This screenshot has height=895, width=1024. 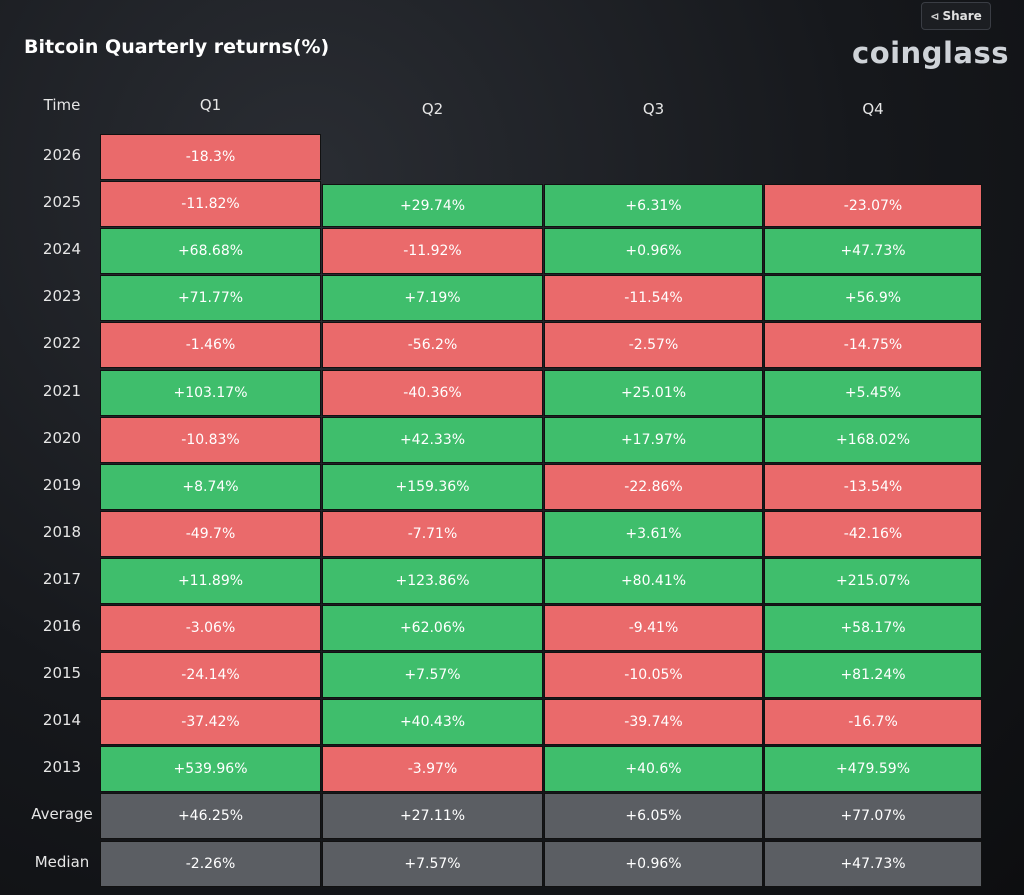 I want to click on return-cell: -3.97%, so click(x=432, y=769).